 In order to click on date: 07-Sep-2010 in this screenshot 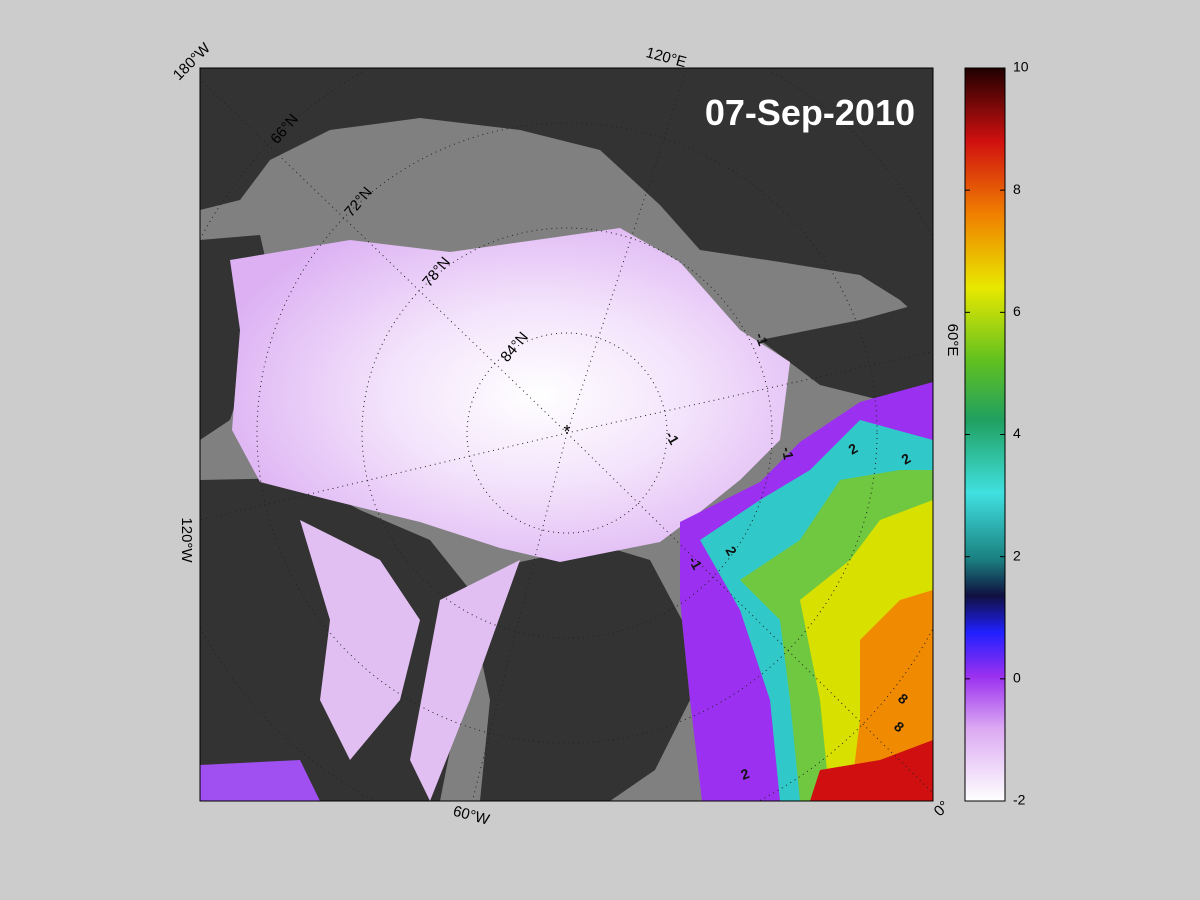, I will do `click(810, 112)`.